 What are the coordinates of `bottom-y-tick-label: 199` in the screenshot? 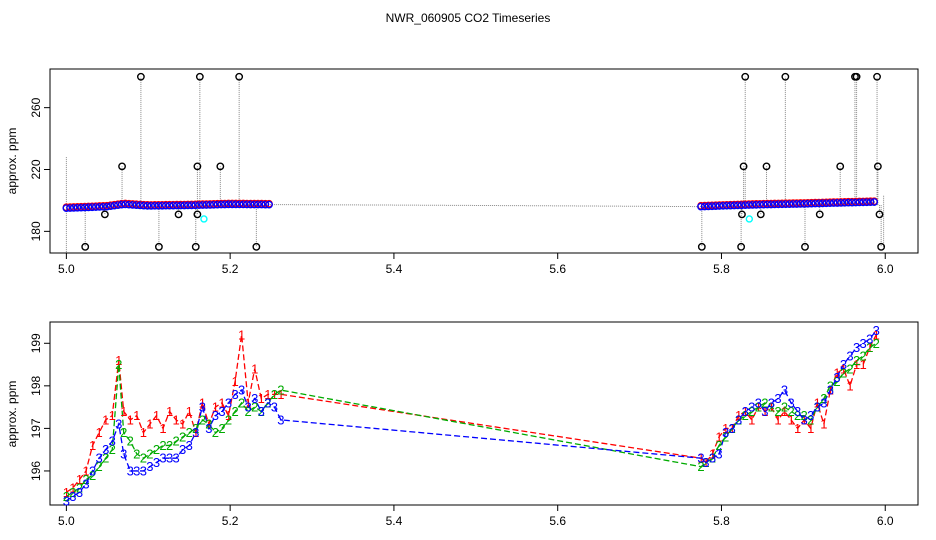 It's located at (36, 343).